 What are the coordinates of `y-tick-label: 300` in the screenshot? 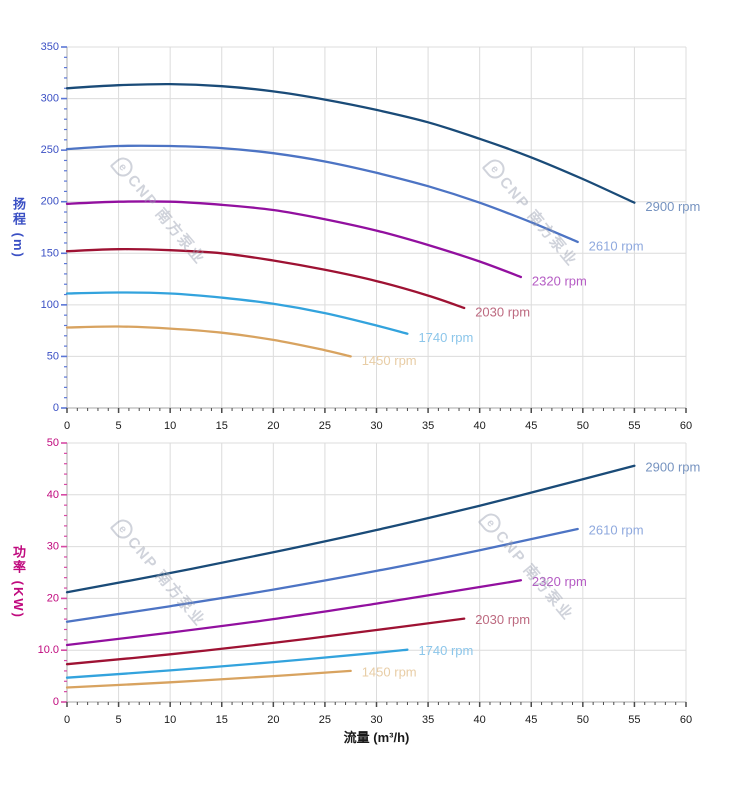 It's located at (50, 99).